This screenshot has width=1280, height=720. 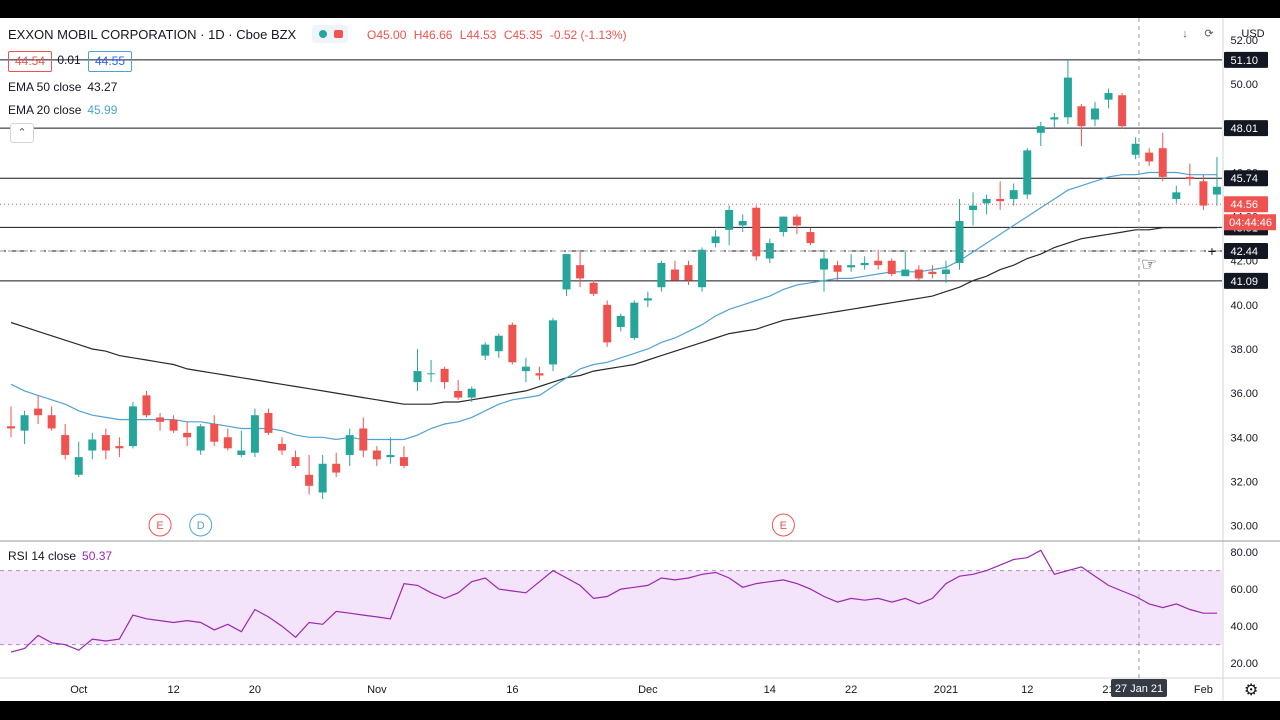 What do you see at coordinates (1253, 34) in the screenshot?
I see `currency-label: USD` at bounding box center [1253, 34].